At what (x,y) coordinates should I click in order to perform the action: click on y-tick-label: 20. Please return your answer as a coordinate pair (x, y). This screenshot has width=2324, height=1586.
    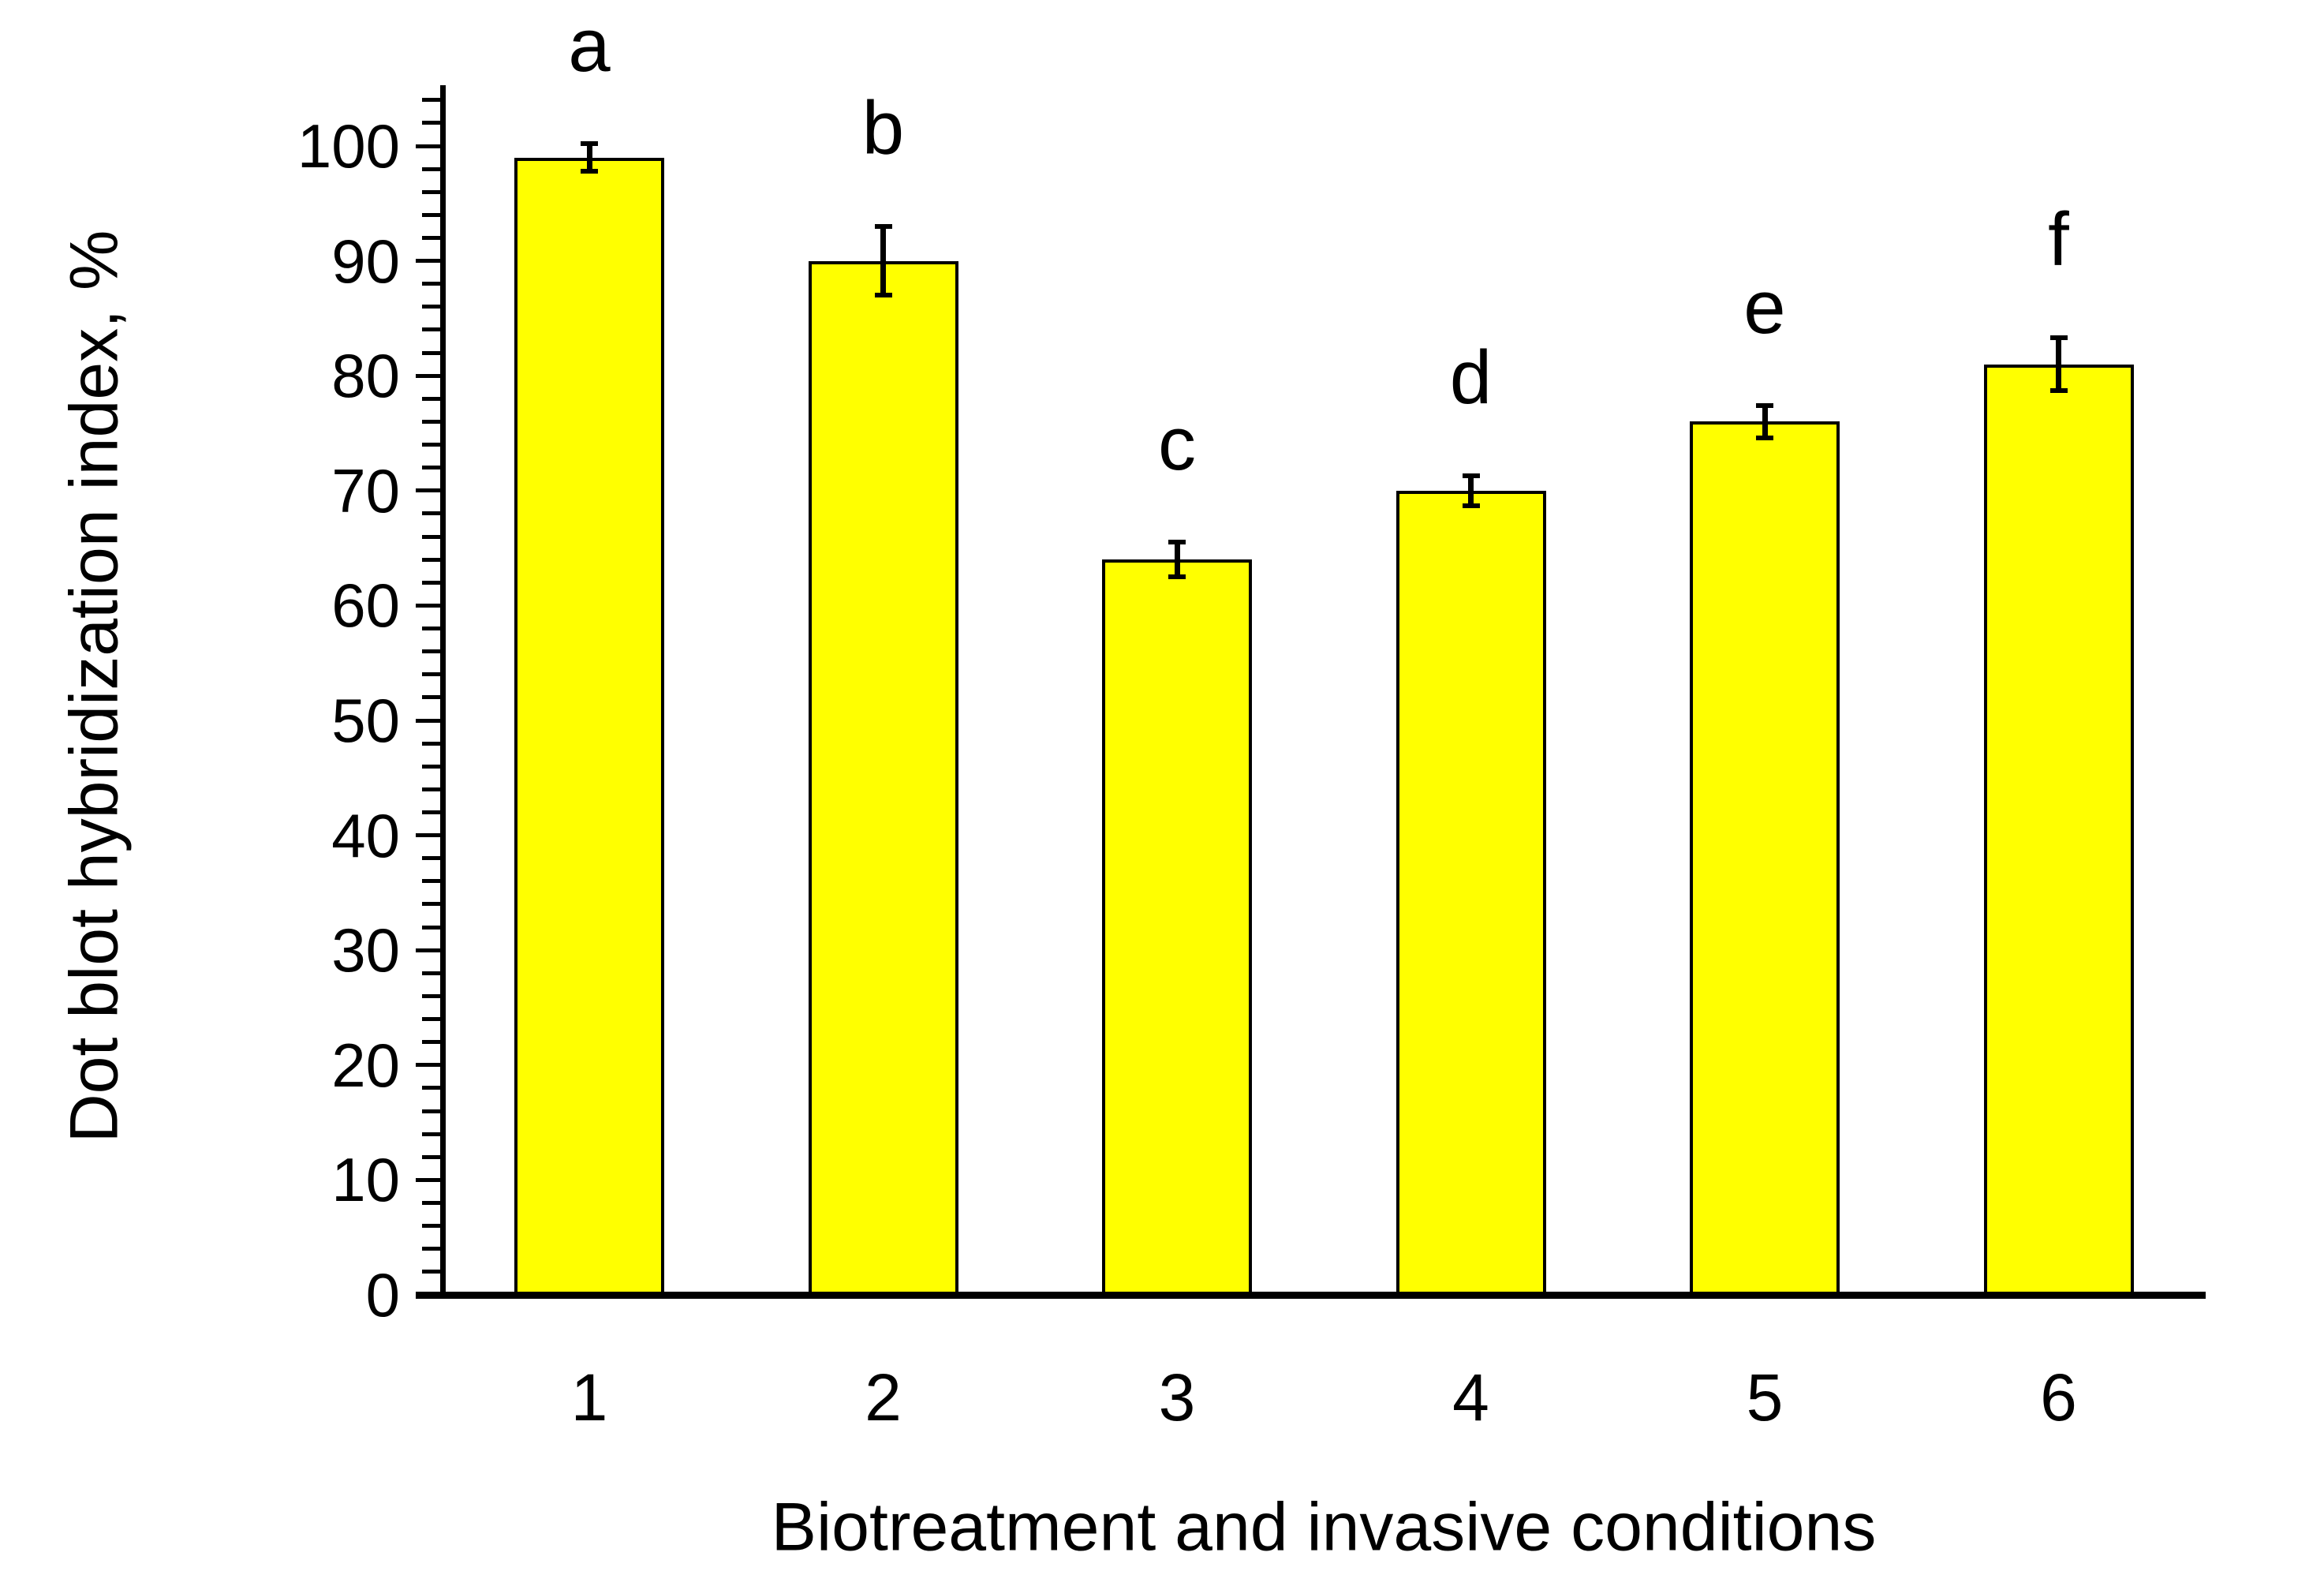
    Looking at the image, I should click on (365, 1065).